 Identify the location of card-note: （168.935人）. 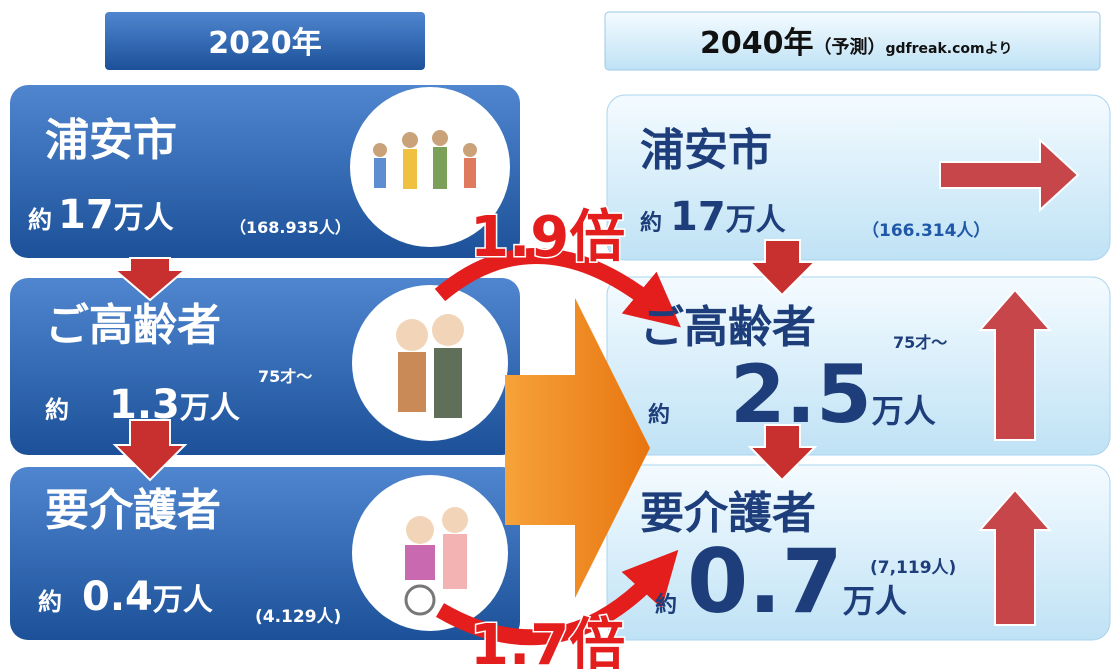
(290, 227).